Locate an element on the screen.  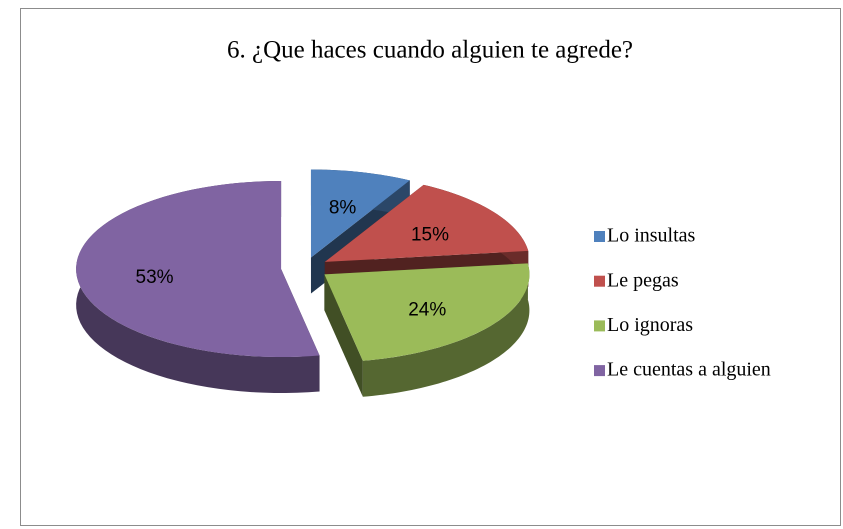
legend-label: Le cuentas a alguien is located at coordinates (689, 370).